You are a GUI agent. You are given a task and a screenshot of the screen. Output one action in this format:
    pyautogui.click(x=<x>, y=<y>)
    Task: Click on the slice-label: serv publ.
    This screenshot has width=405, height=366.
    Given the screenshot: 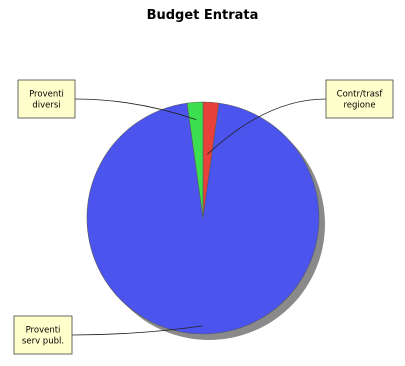 What is the action you would take?
    pyautogui.click(x=43, y=342)
    